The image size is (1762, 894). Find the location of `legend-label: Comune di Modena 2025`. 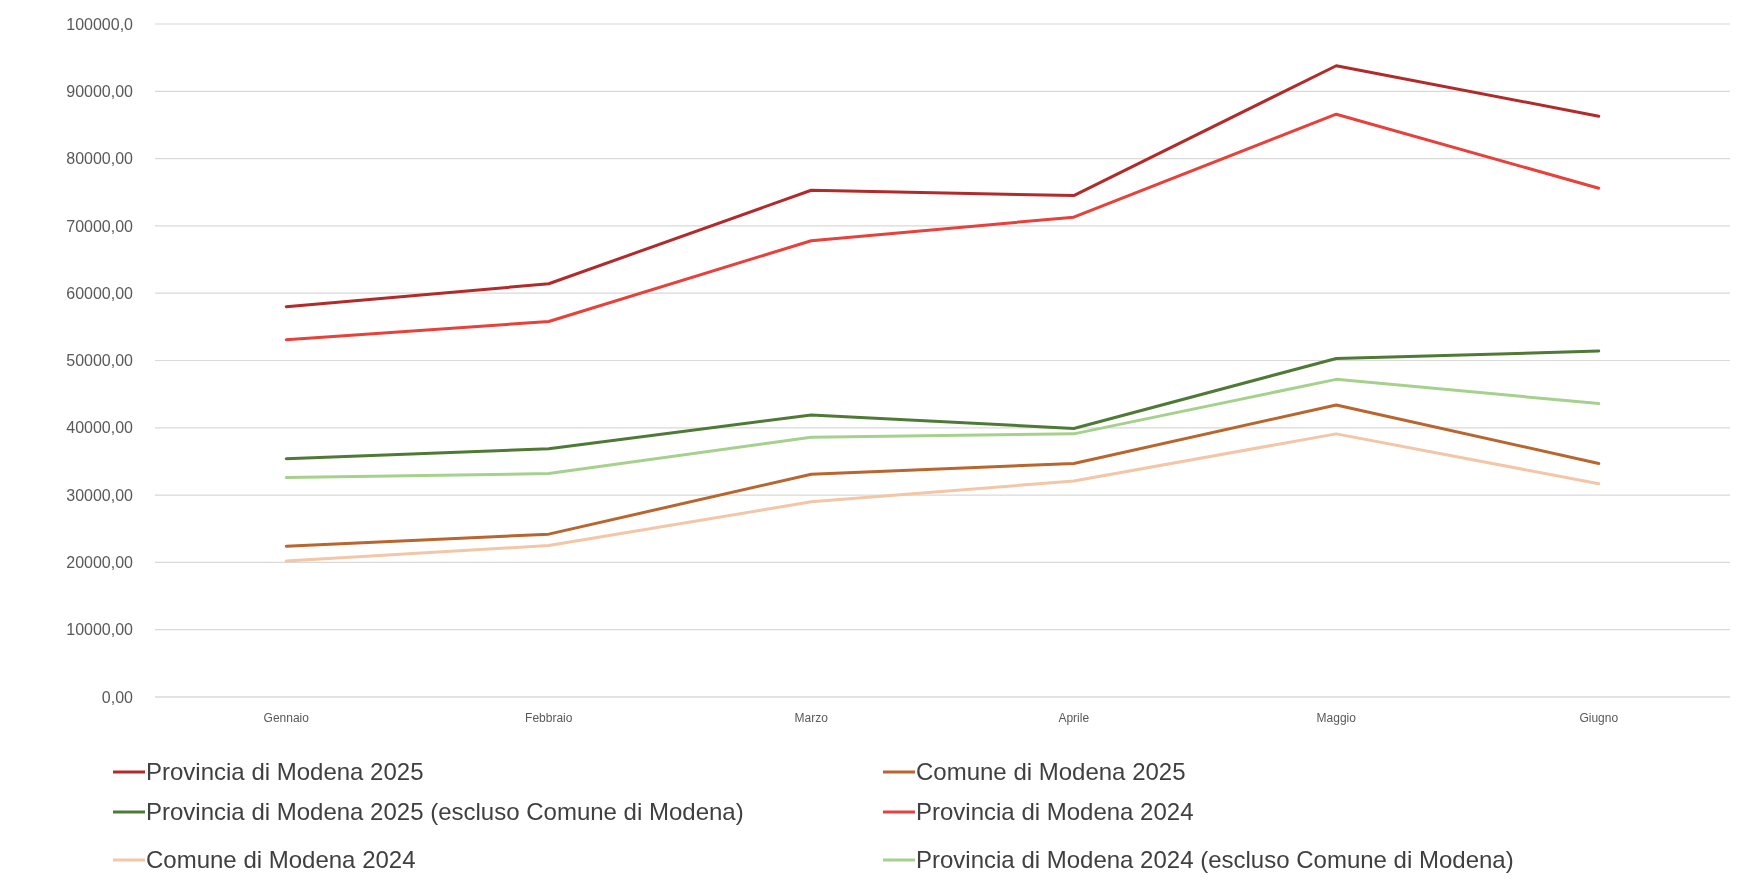

legend-label: Comune di Modena 2025 is located at coordinates (1051, 772).